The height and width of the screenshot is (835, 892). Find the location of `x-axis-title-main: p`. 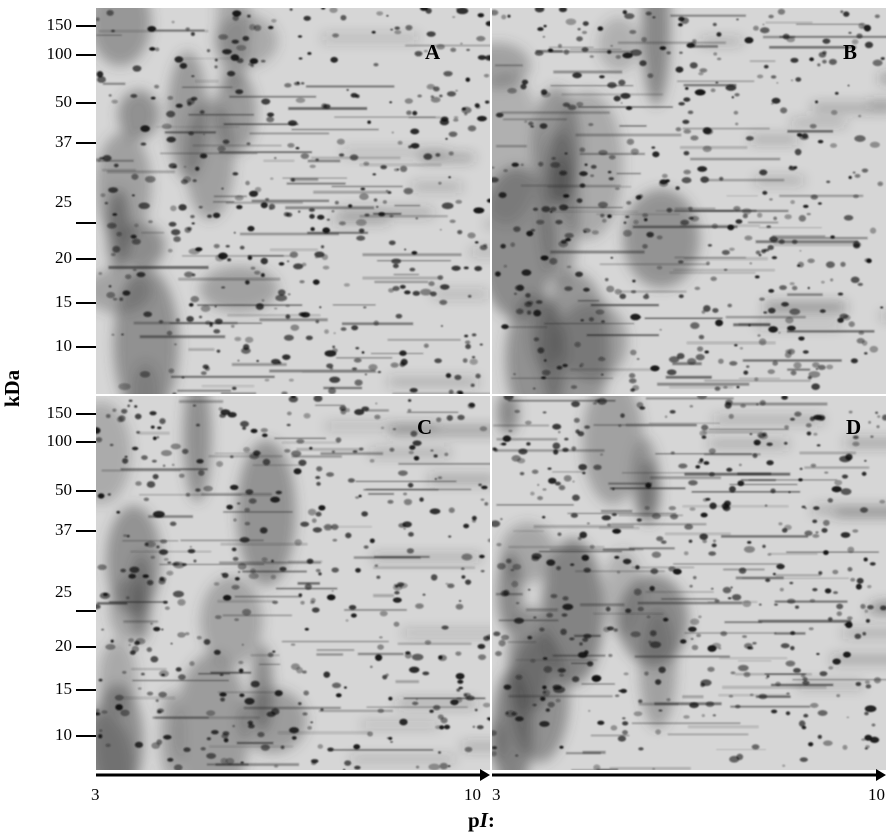

x-axis-title-main: p is located at coordinates (474, 820).